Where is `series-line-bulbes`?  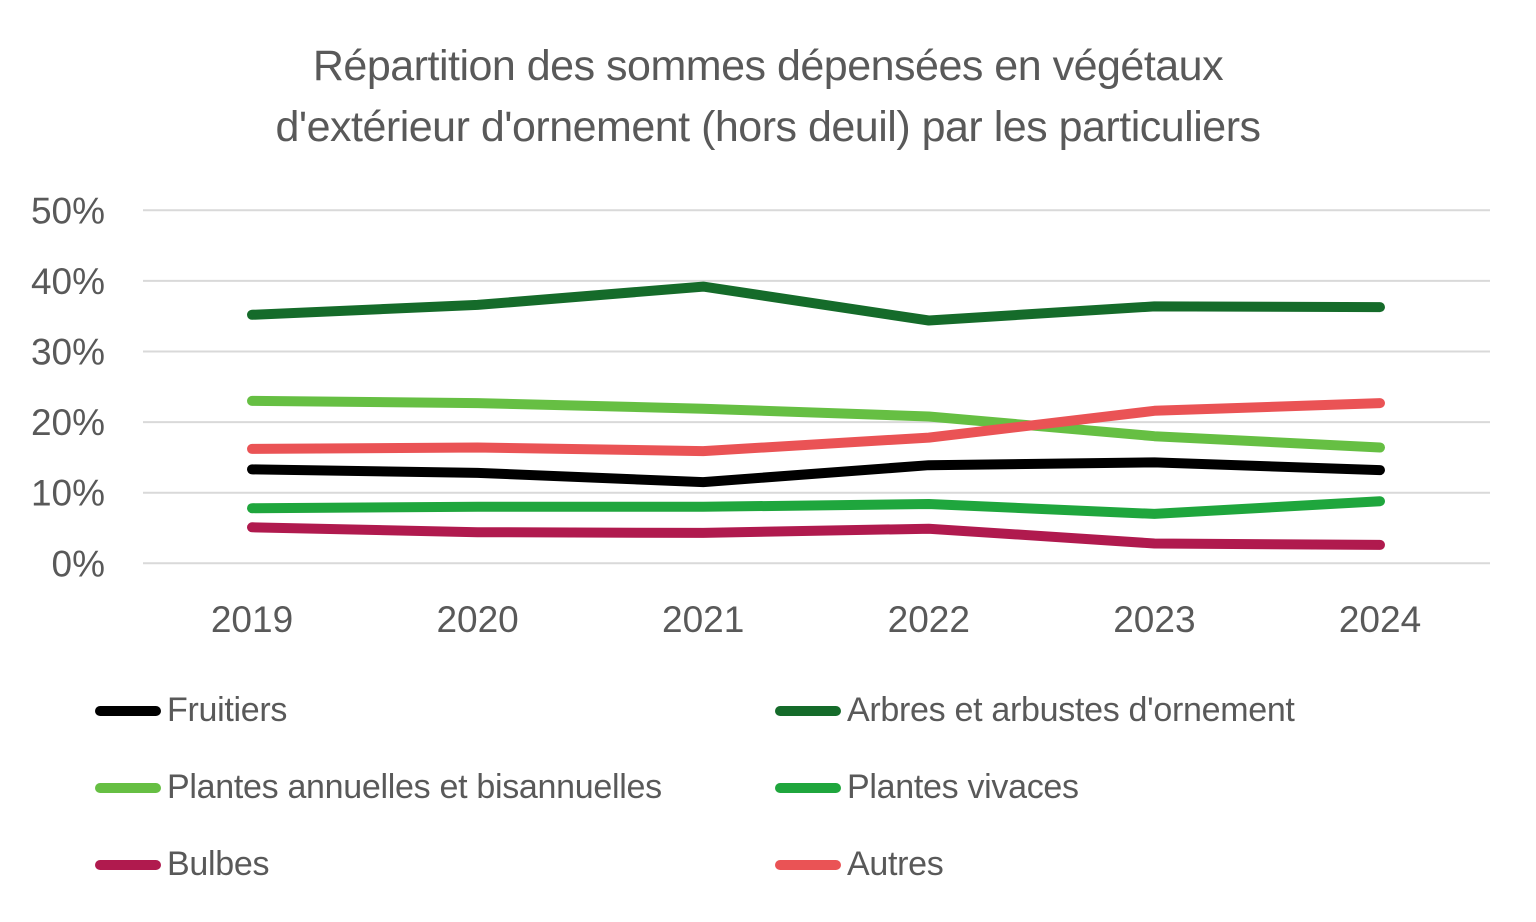
series-line-bulbes is located at coordinates (816, 536).